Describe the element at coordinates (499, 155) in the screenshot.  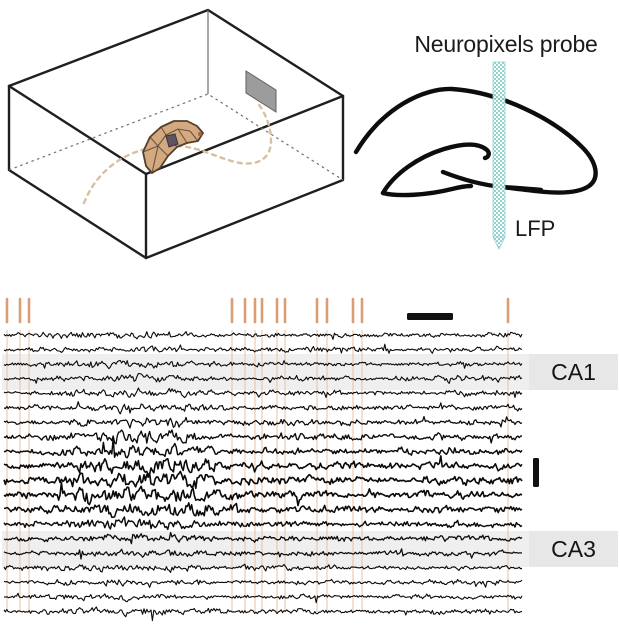
I see `neuropixels-probe` at that location.